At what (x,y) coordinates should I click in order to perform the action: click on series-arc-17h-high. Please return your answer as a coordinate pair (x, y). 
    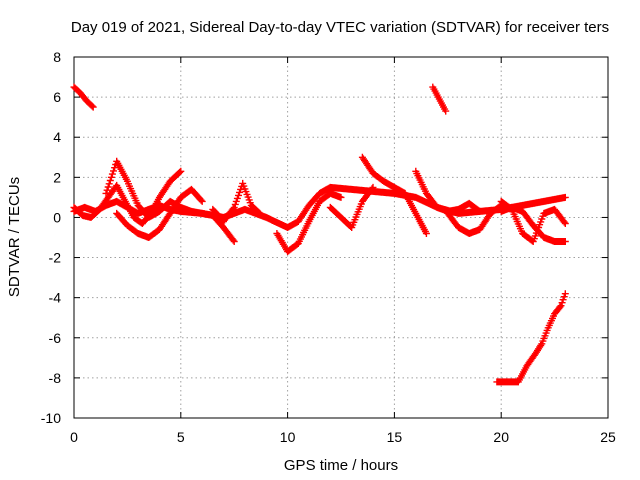
    Looking at the image, I should click on (439, 99).